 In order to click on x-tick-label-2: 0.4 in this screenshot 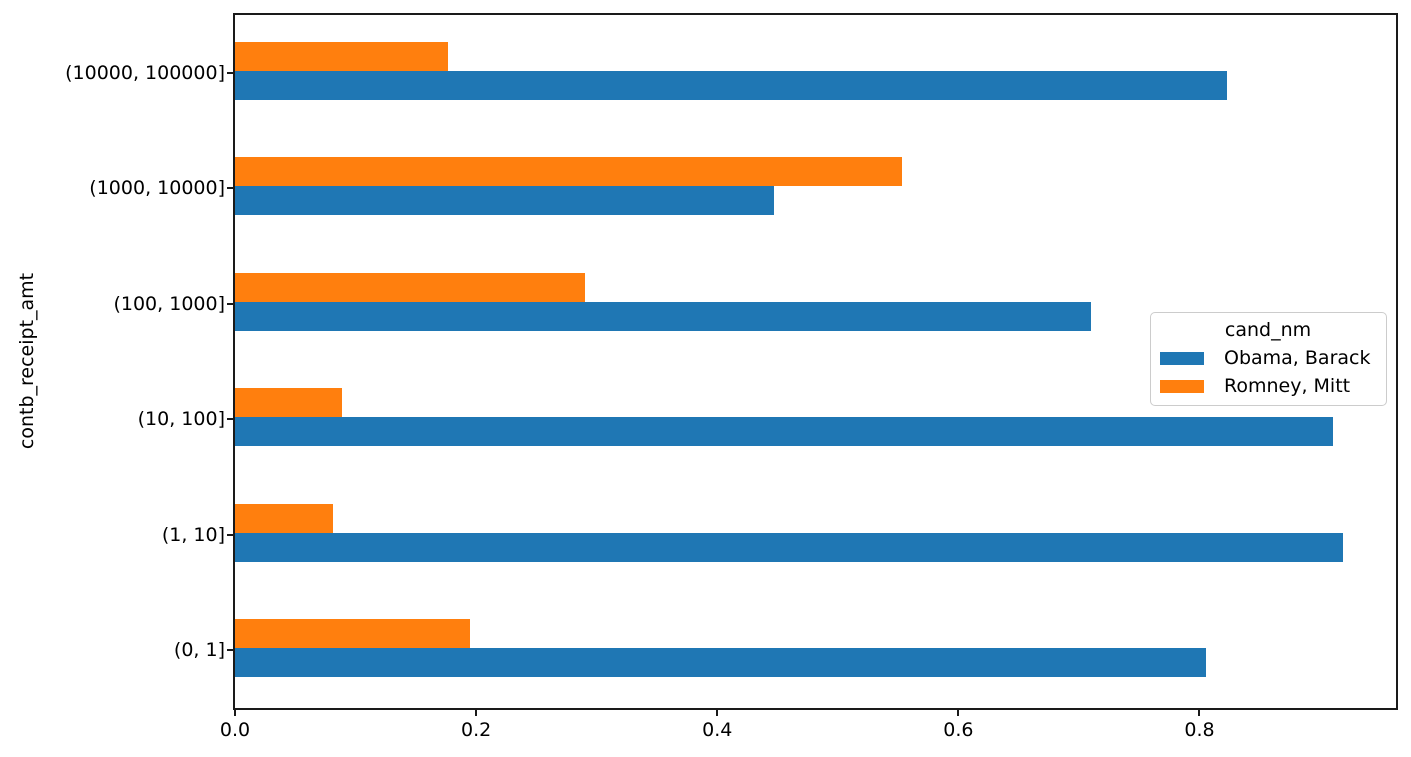, I will do `click(717, 730)`.